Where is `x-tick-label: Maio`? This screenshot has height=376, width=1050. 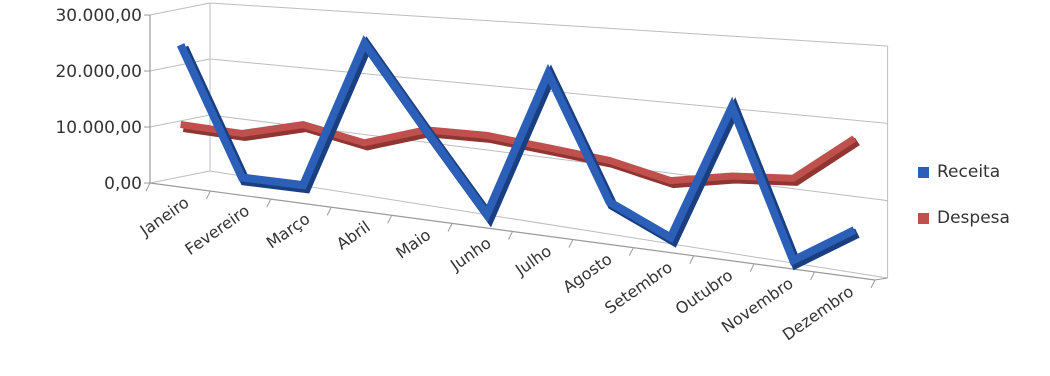 x-tick-label: Maio is located at coordinates (413, 243).